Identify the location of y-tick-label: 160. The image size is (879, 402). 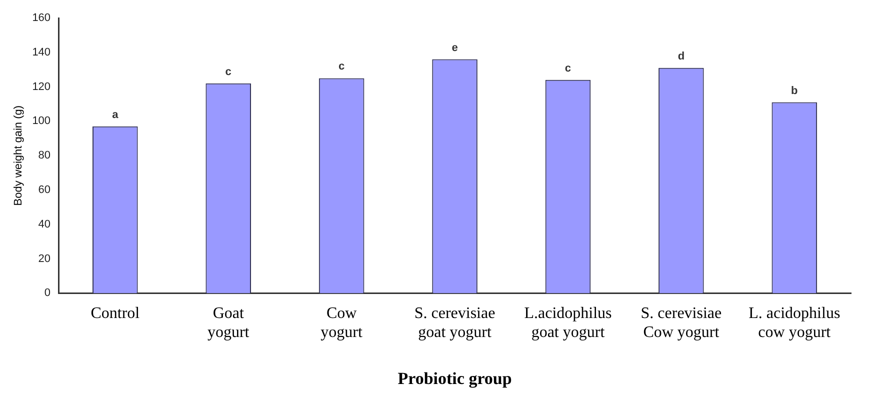
(41, 18).